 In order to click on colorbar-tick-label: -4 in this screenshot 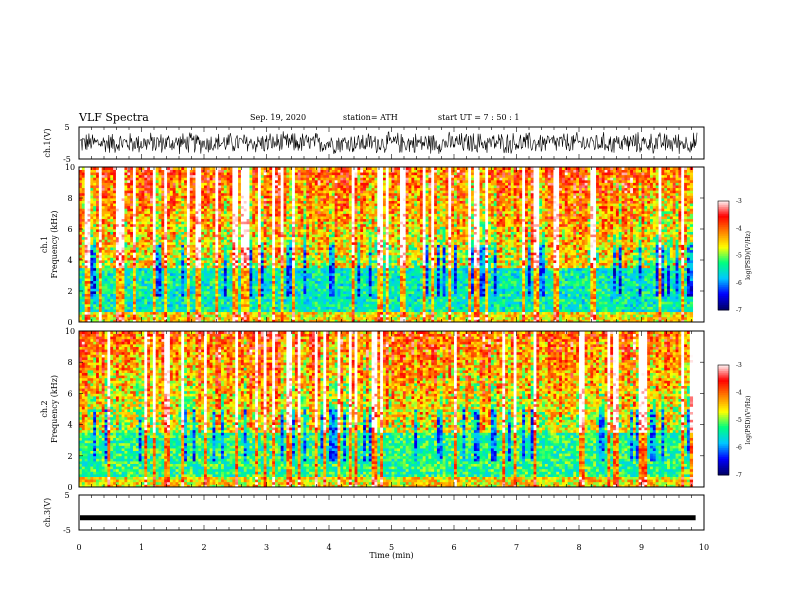, I will do `click(739, 393)`.